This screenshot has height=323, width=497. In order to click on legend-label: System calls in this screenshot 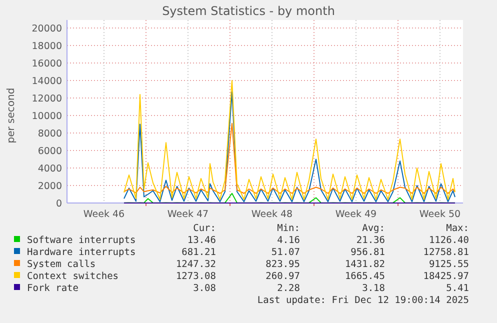, I will do `click(61, 264)`.